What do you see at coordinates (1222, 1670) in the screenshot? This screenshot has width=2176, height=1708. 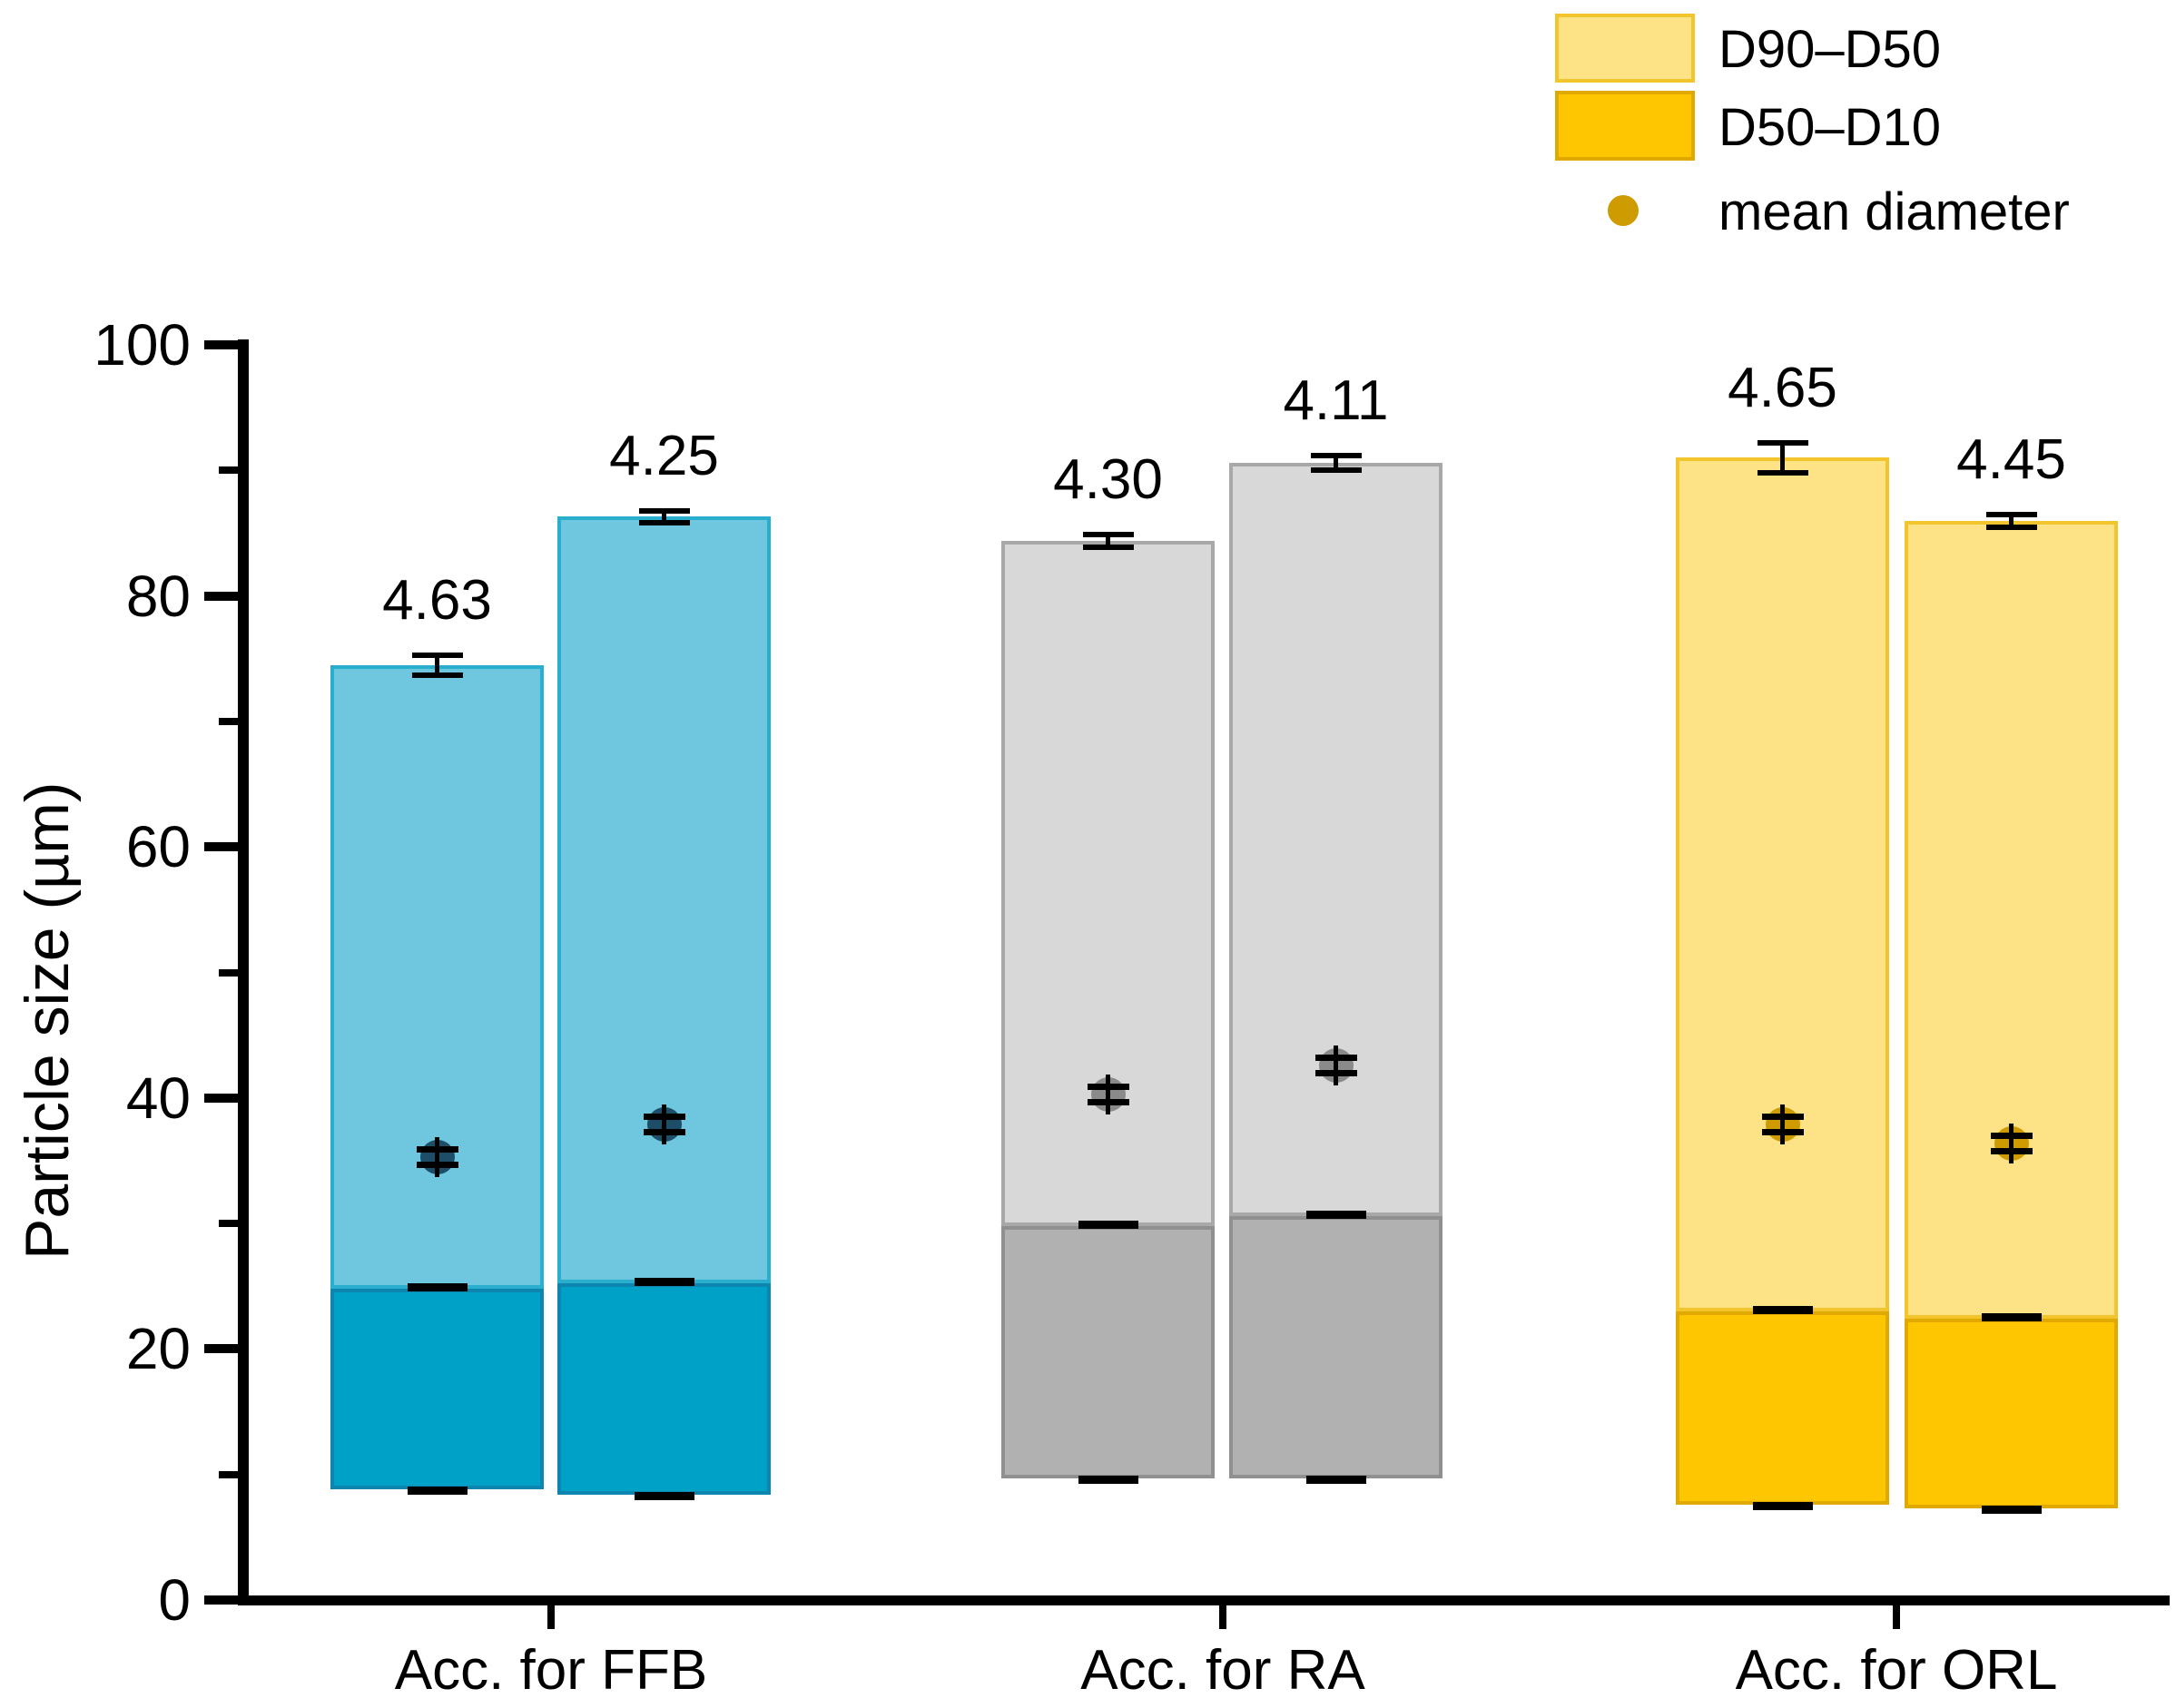 I see `x-group-label: Acc. for RA` at bounding box center [1222, 1670].